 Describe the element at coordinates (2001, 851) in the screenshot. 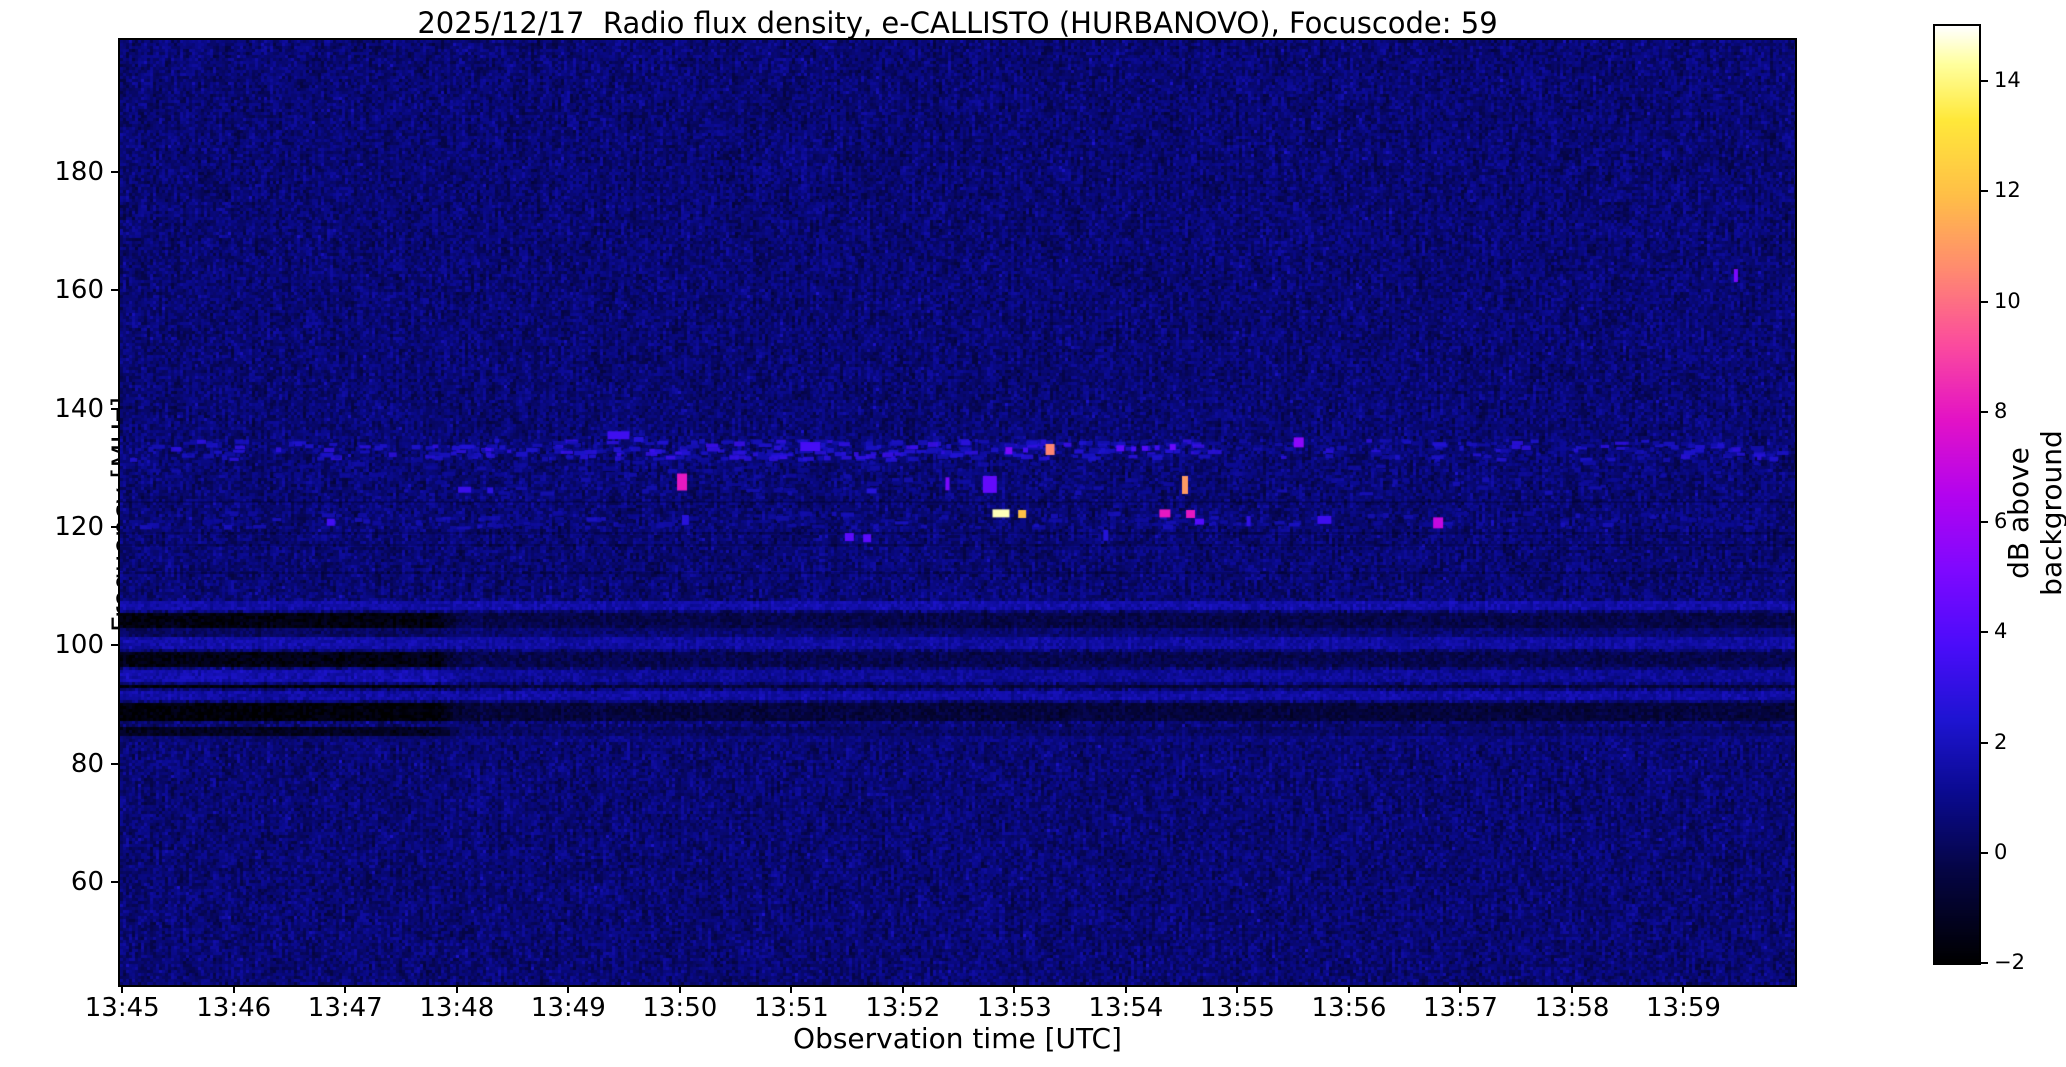

I see `colorbar-tick-label: 0` at that location.